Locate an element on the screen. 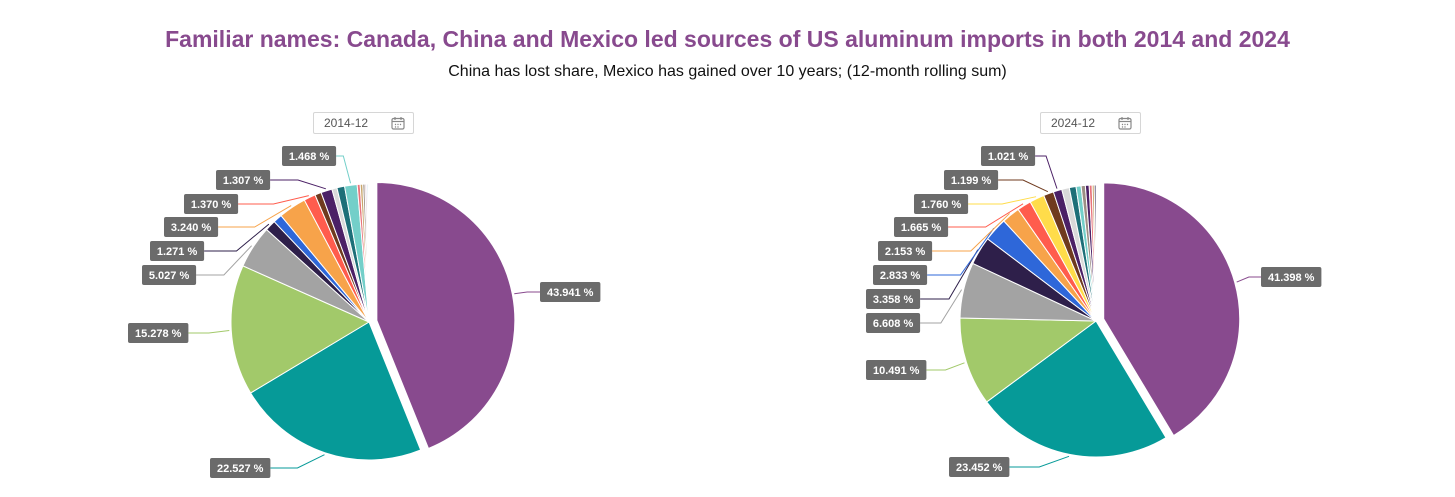 This screenshot has height=497, width=1455. data-label: 6.608 % is located at coordinates (893, 324).